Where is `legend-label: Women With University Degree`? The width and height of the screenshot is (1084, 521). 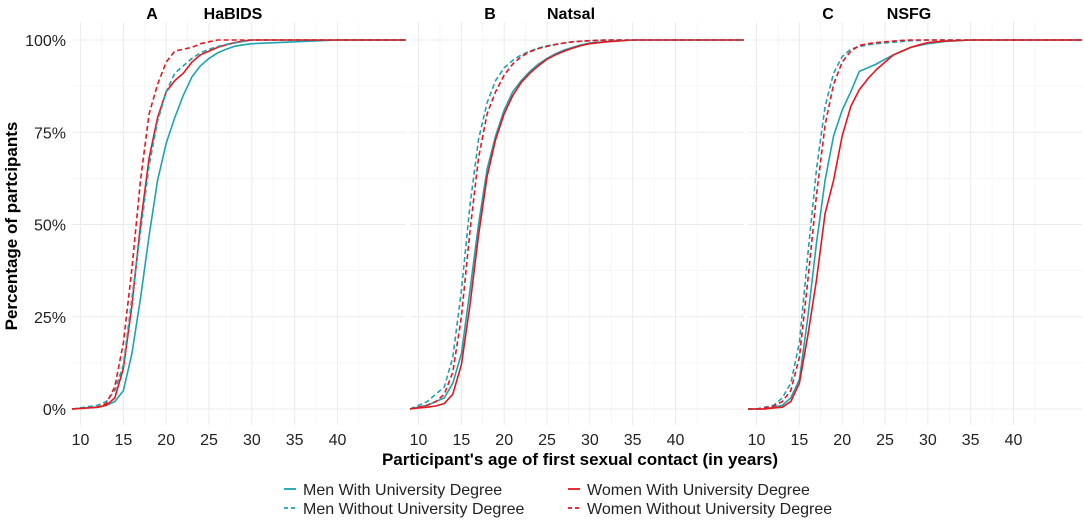 legend-label: Women With University Degree is located at coordinates (698, 490).